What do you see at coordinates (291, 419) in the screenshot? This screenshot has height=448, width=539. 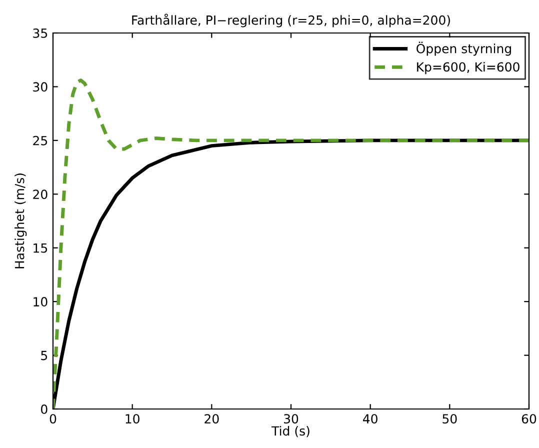 I see `x-tick-label: 30` at bounding box center [291, 419].